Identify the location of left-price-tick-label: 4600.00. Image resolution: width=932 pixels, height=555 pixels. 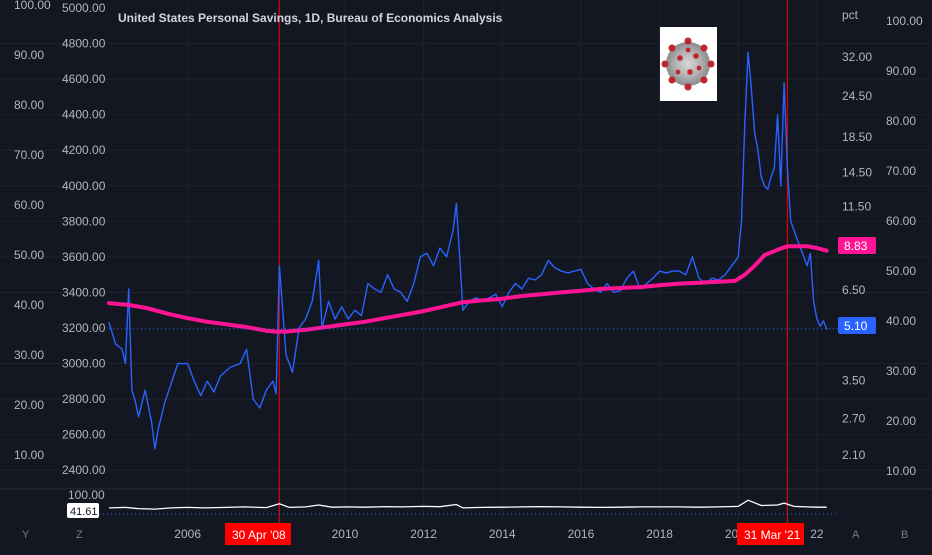
(84, 79).